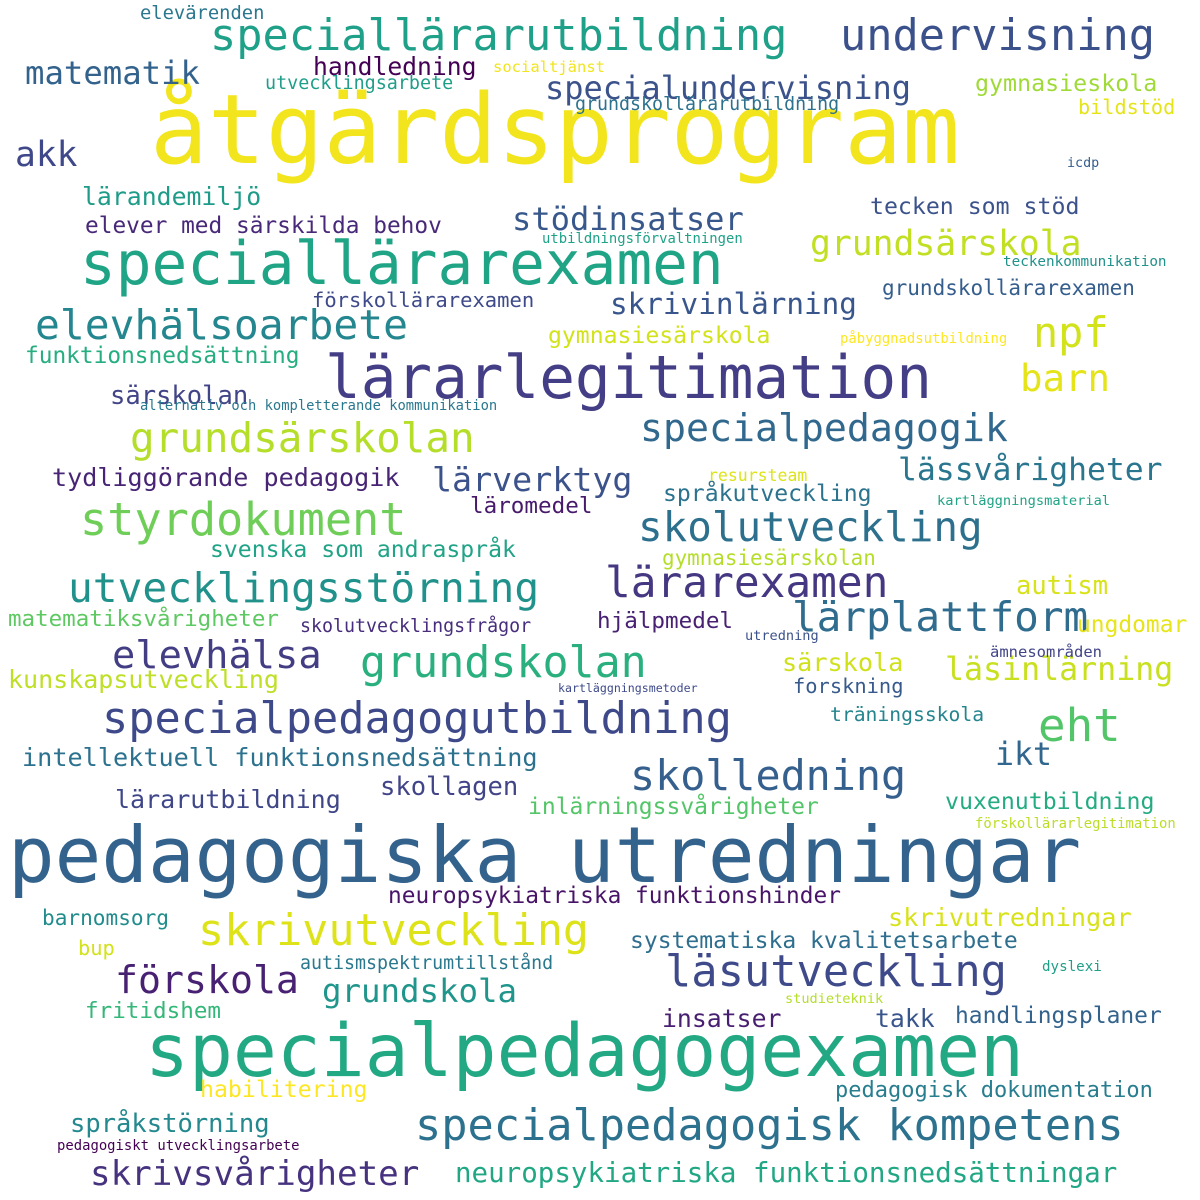 The width and height of the screenshot is (1200, 1200). I want to click on word-elevhalsoarbete: elevhälsoarbete, so click(221, 325).